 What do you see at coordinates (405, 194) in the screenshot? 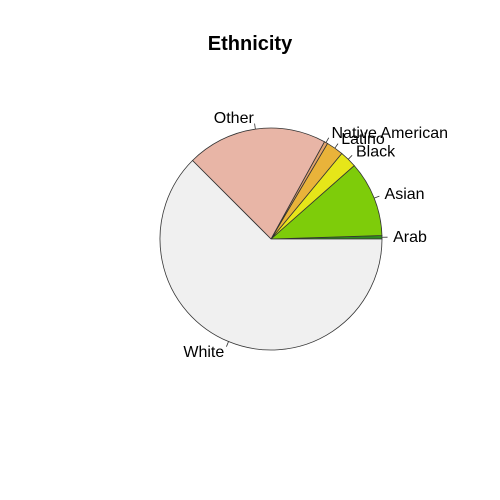
I see `slice-label-asian: Asian` at bounding box center [405, 194].